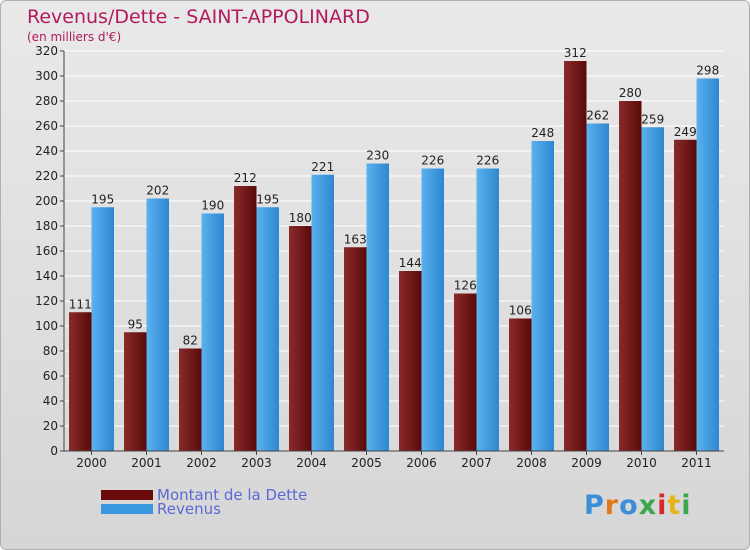 The height and width of the screenshot is (550, 750). What do you see at coordinates (91, 463) in the screenshot?
I see `x-tick-label: 2000` at bounding box center [91, 463].